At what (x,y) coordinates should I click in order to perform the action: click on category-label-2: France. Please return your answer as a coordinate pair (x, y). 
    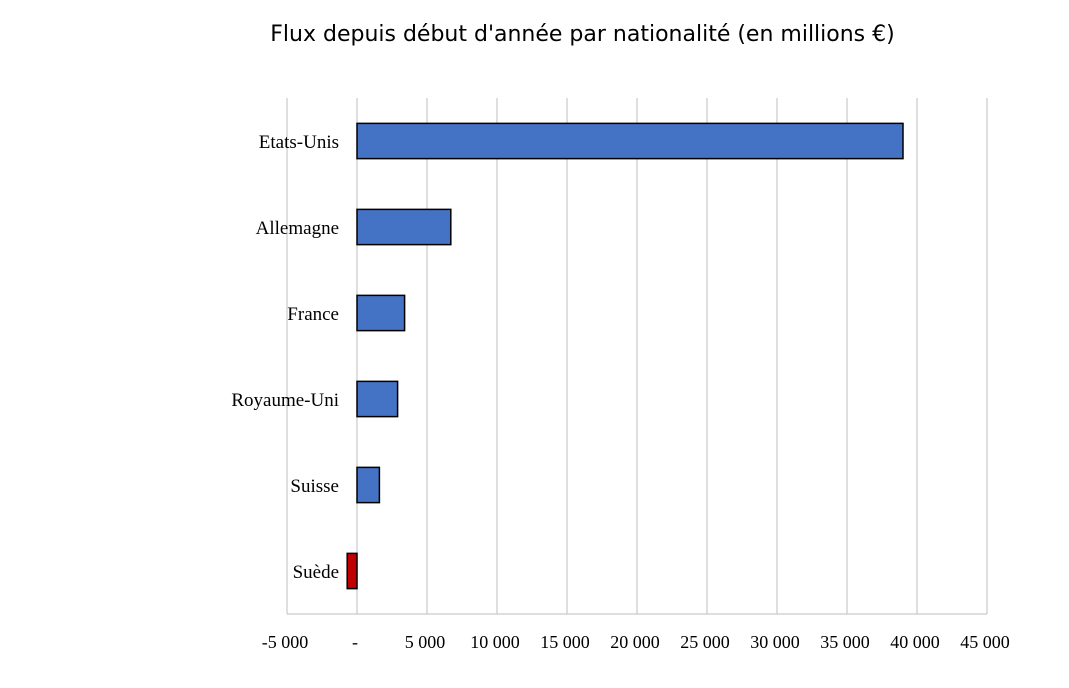
    Looking at the image, I should click on (313, 314).